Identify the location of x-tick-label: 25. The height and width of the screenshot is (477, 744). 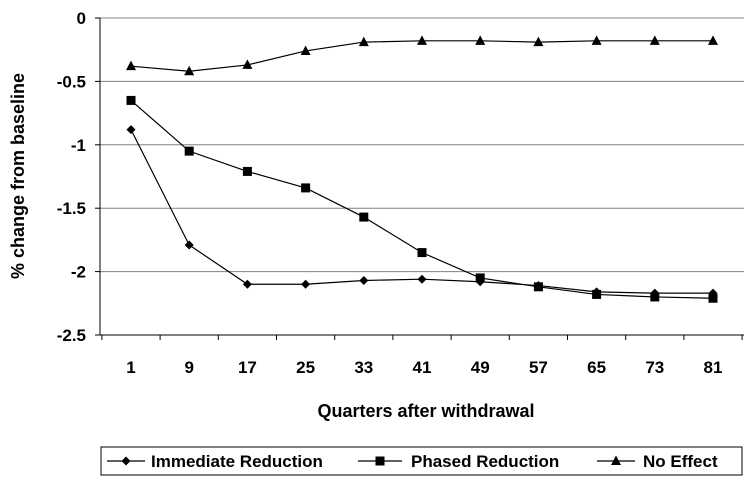
(305, 367).